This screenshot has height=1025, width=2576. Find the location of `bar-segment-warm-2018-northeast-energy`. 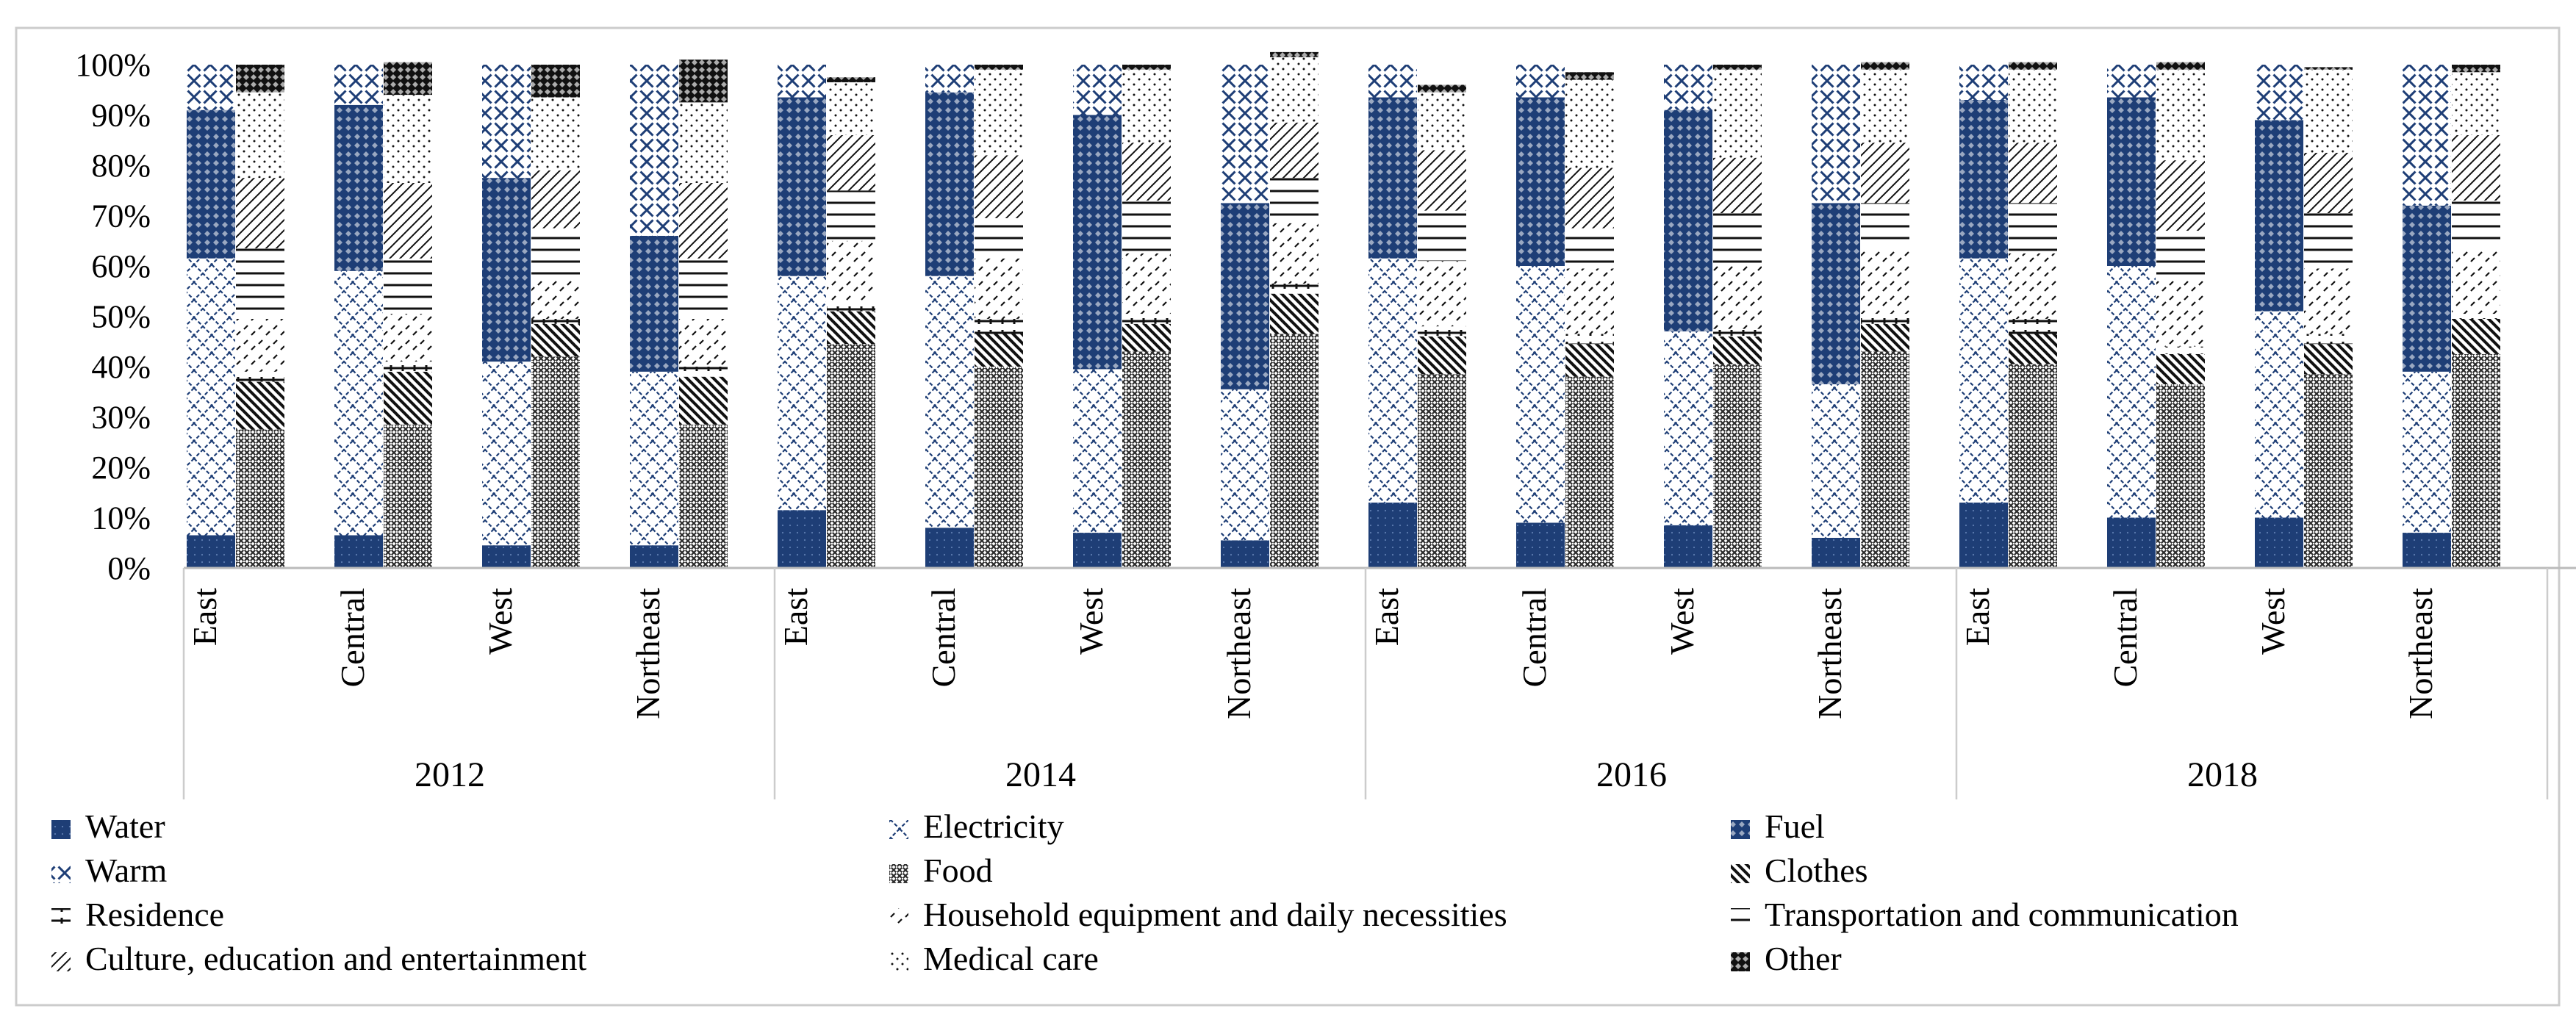

bar-segment-warm-2018-northeast-energy is located at coordinates (2427, 136).